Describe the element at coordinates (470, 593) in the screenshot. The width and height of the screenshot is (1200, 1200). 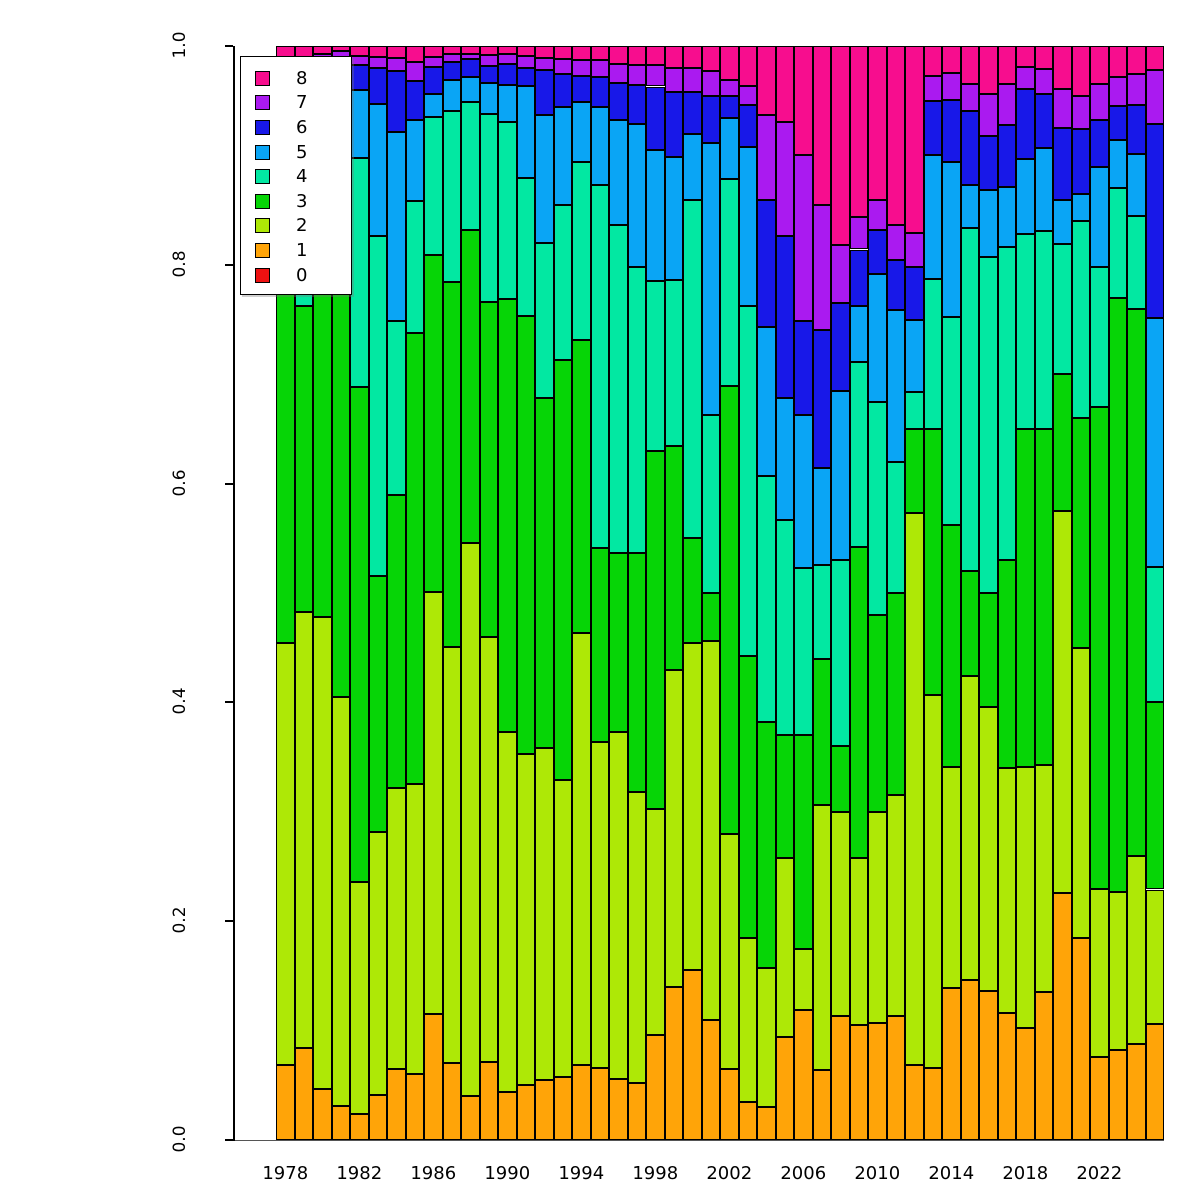
I see `bar-1988` at that location.